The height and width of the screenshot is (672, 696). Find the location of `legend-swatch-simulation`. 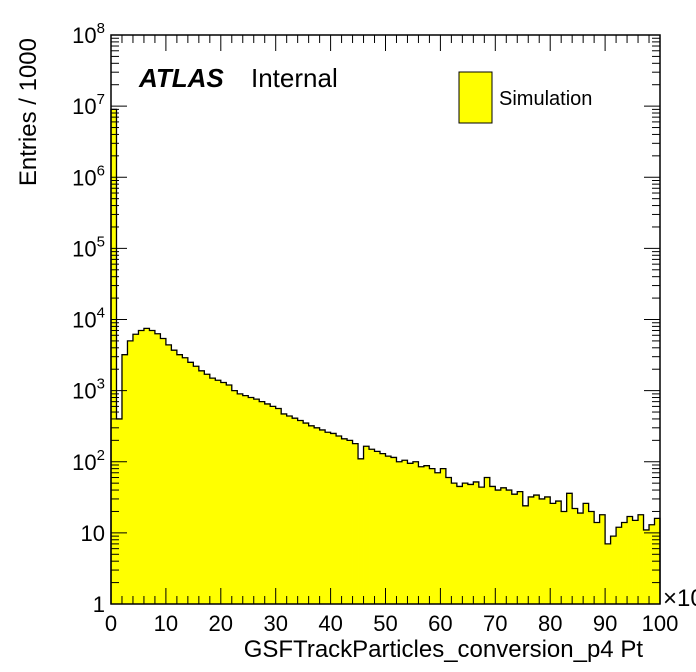

legend-swatch-simulation is located at coordinates (475, 97).